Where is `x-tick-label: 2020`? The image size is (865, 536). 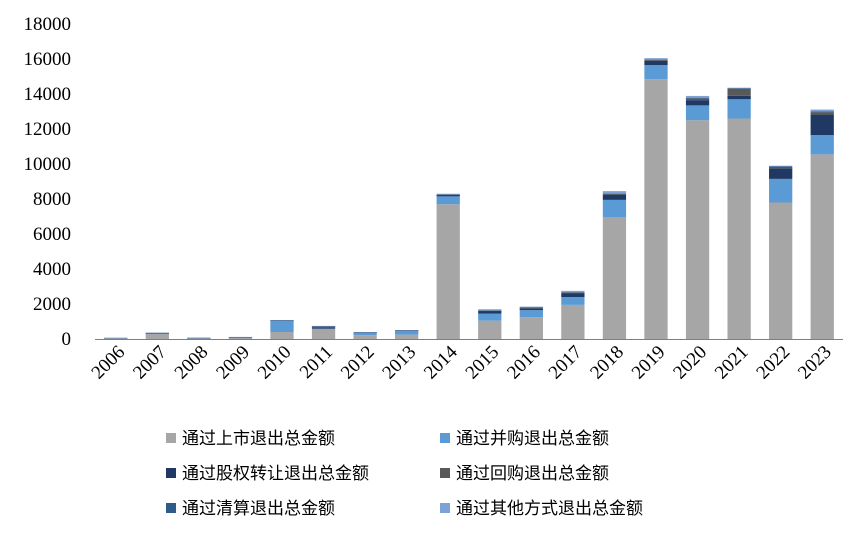 x-tick-label: 2020 is located at coordinates (690, 363).